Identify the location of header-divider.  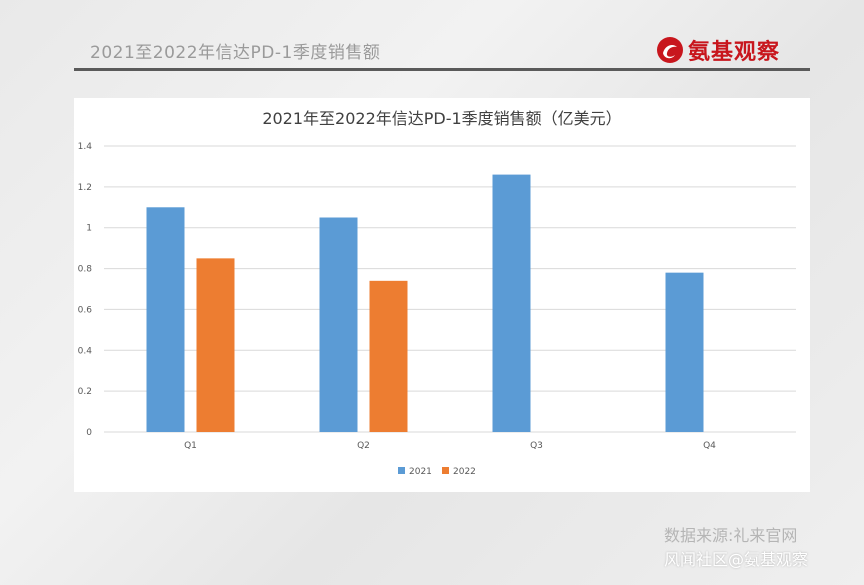
(442, 69).